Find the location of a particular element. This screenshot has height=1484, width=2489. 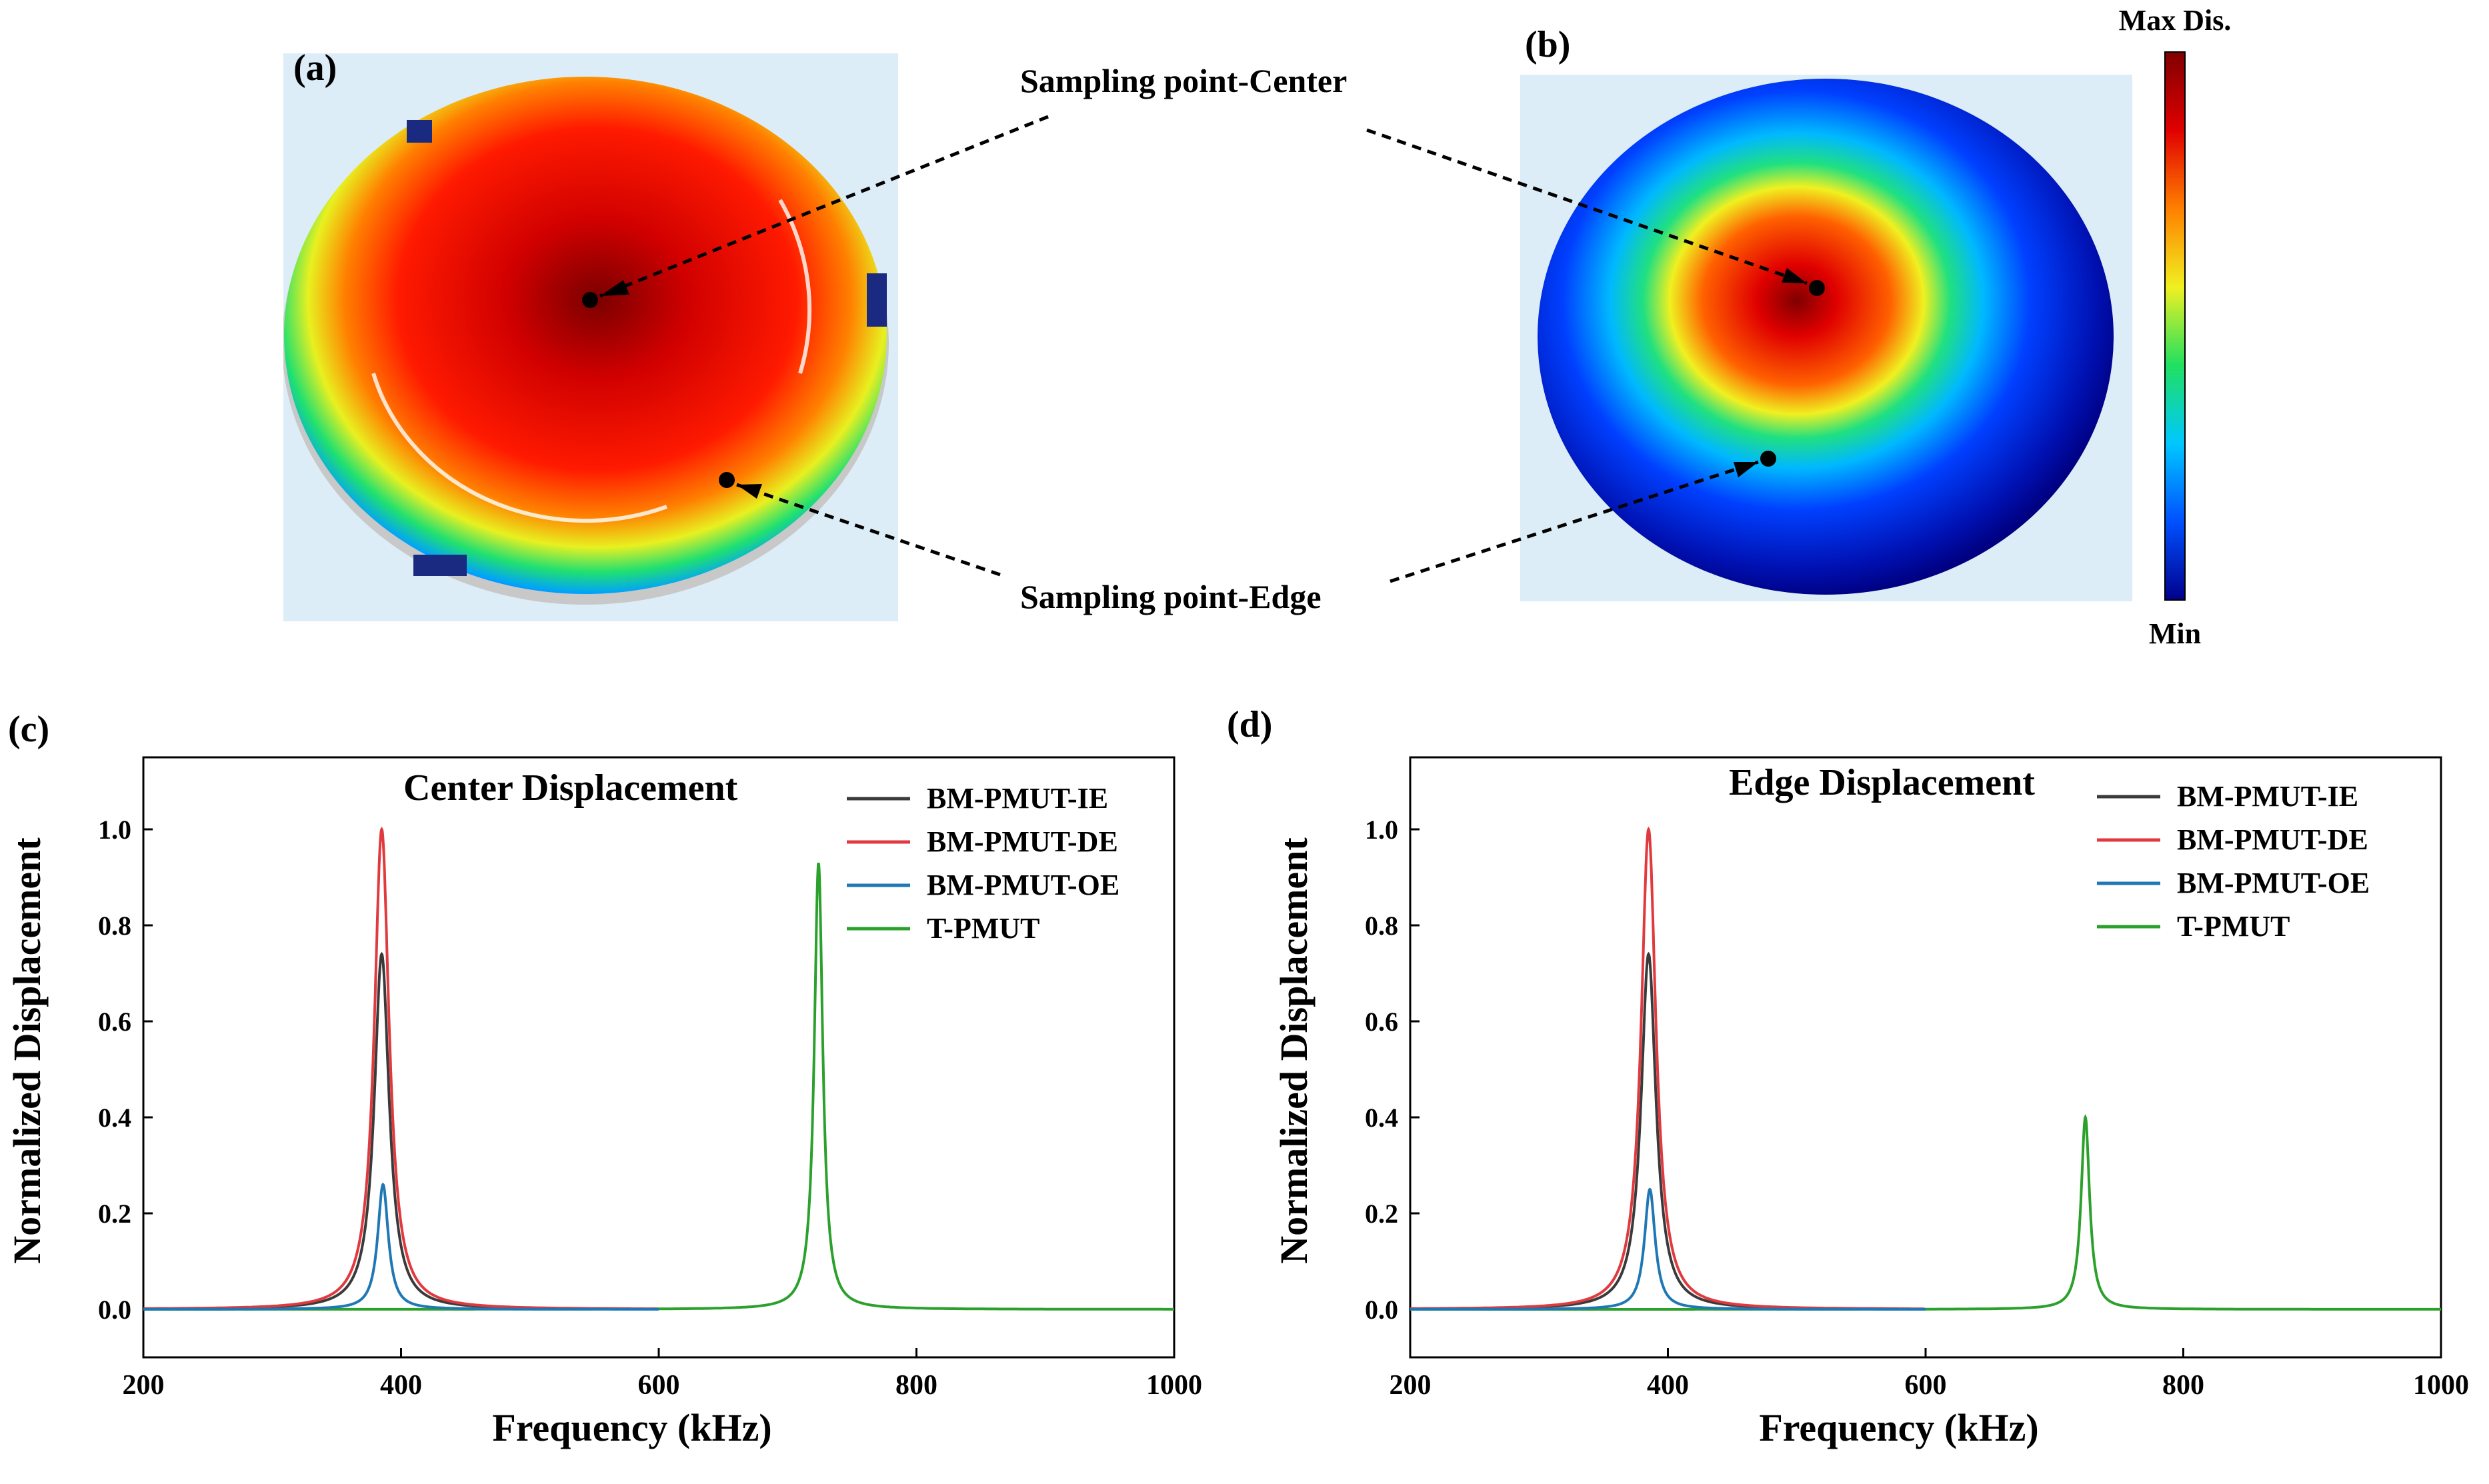

colorbar-bar is located at coordinates (2175, 326).